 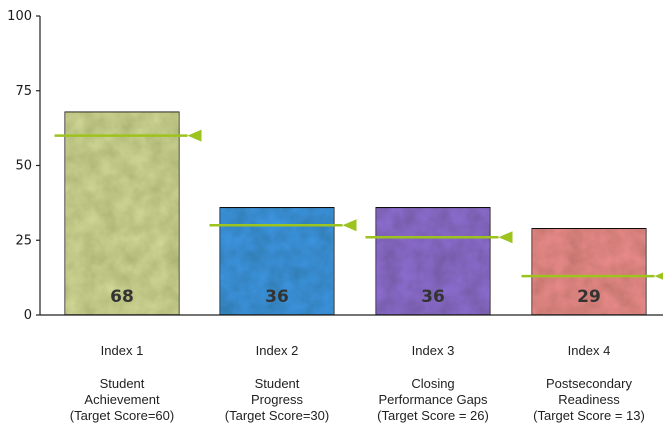 What do you see at coordinates (589, 297) in the screenshot?
I see `value-label-4: 29` at bounding box center [589, 297].